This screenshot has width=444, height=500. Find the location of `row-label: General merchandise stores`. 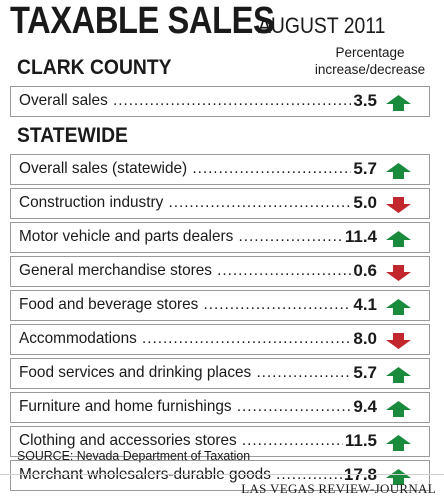

row-label: General merchandise stores is located at coordinates (193, 271).